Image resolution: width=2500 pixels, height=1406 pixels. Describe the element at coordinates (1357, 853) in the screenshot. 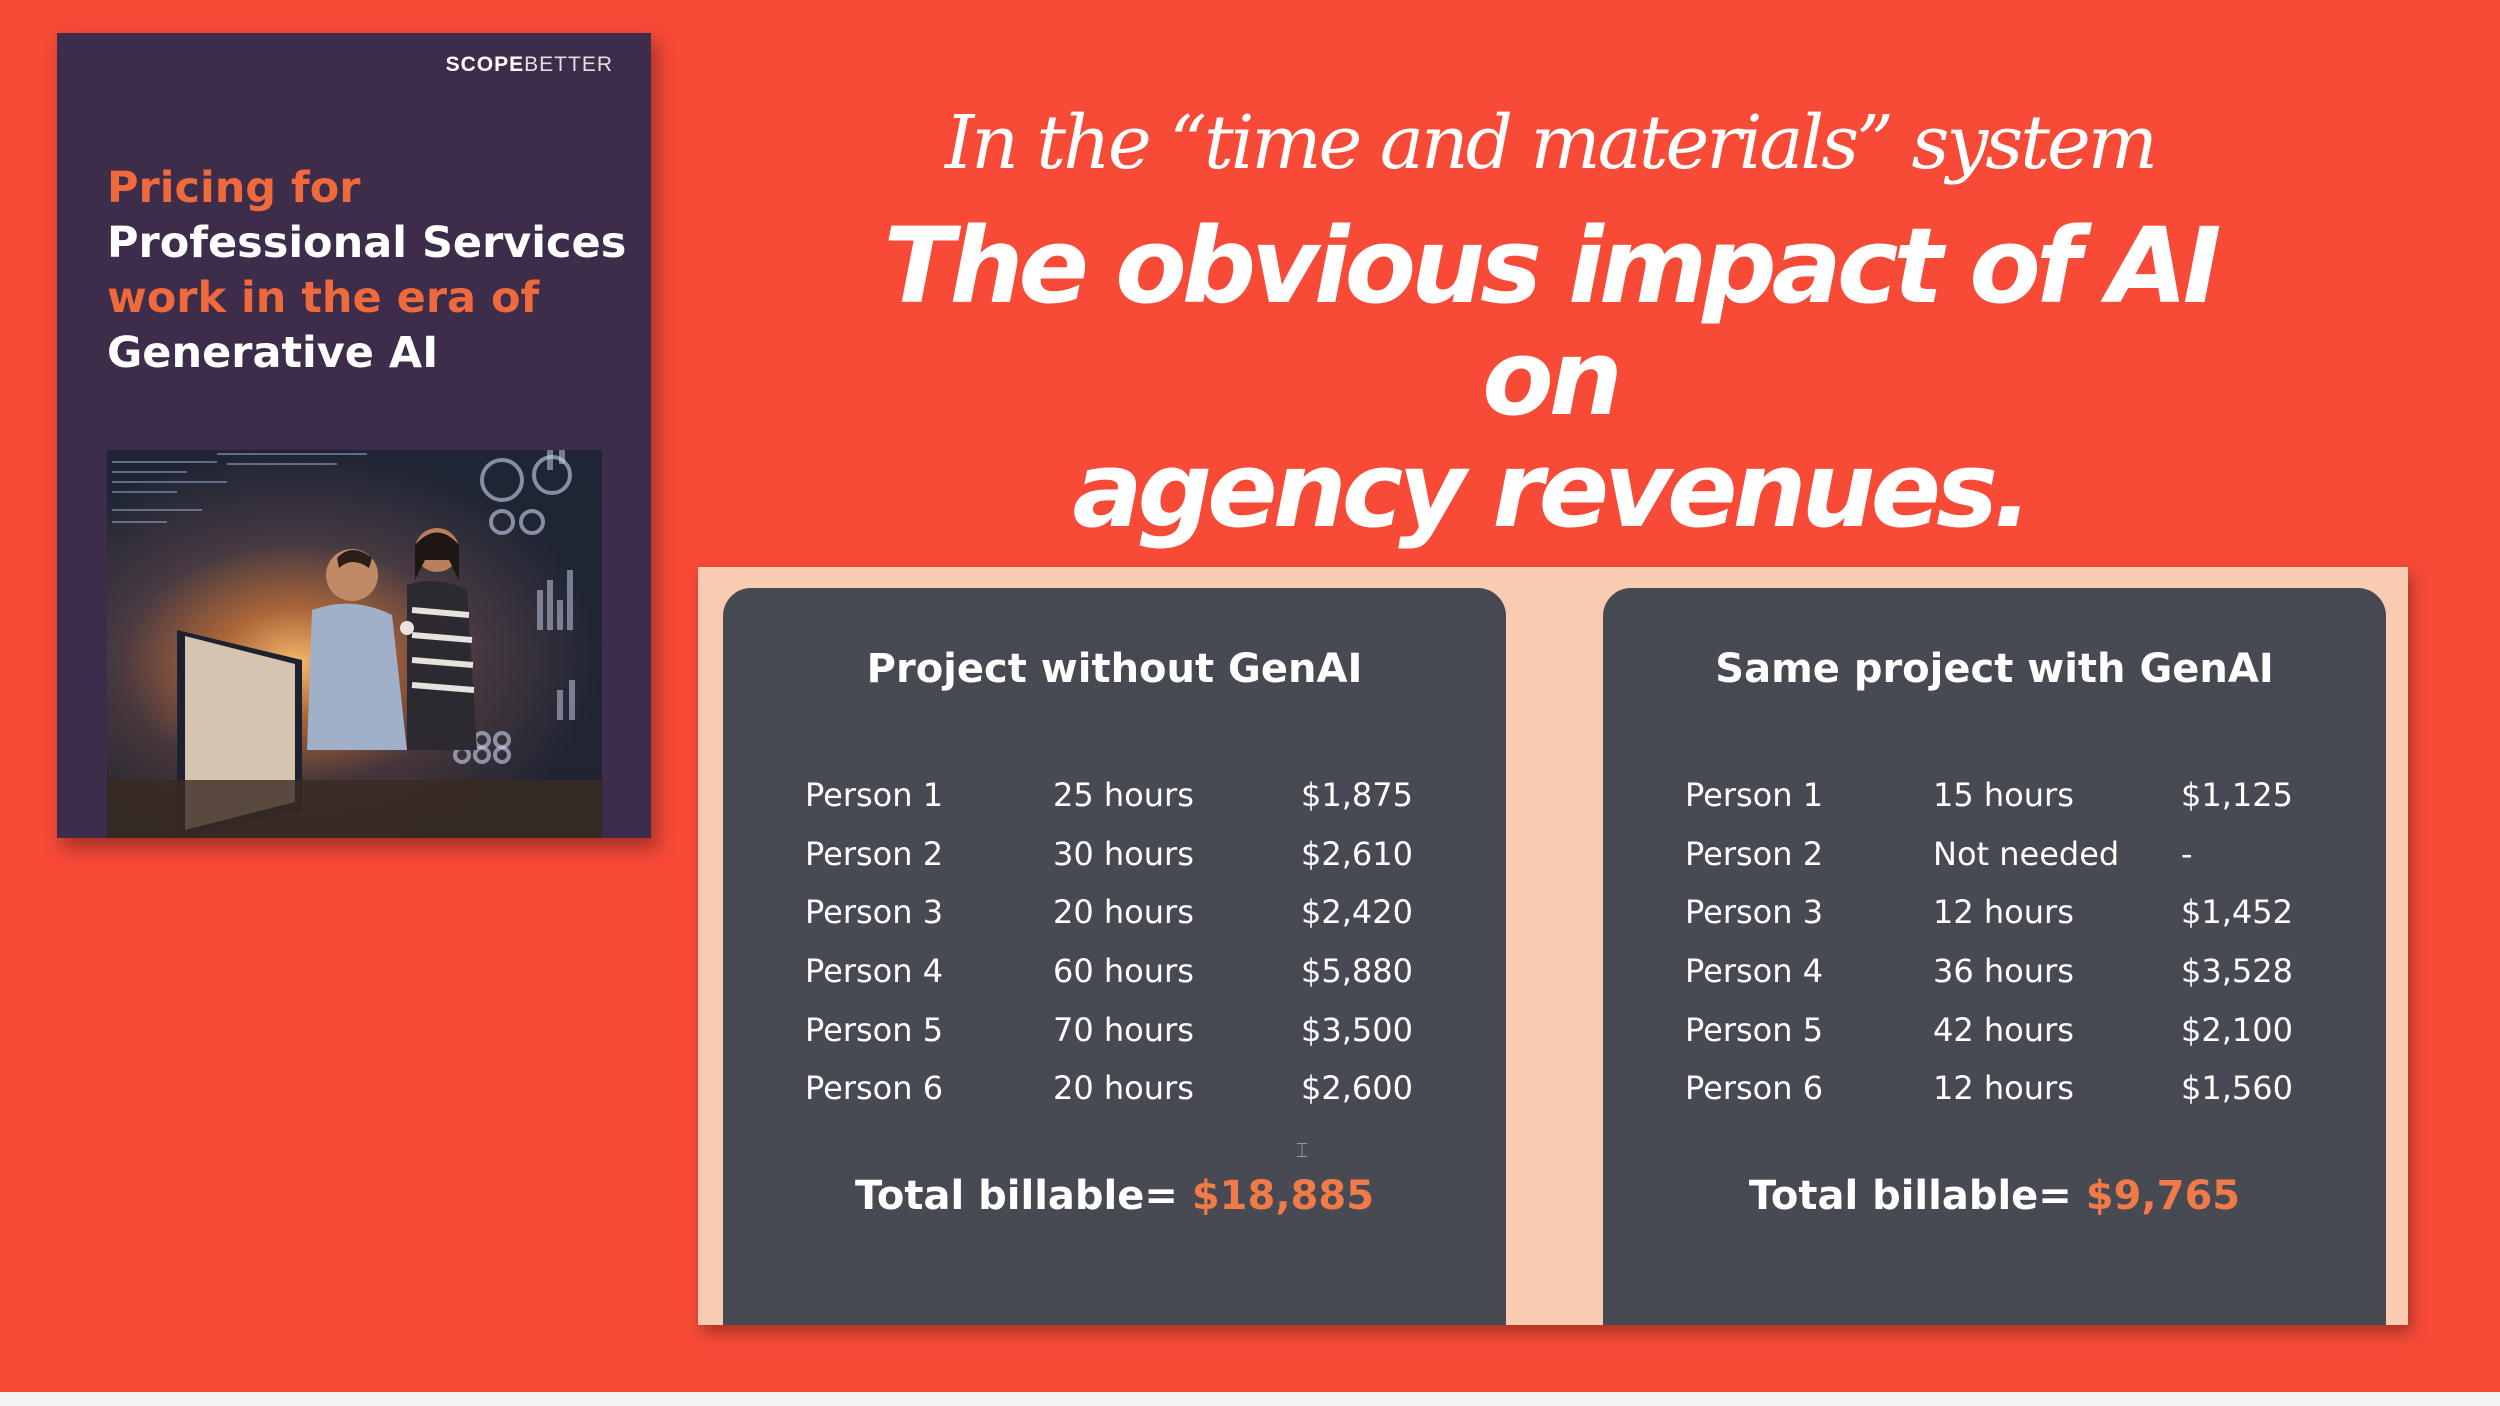

I see `amount-cell: $2,610` at that location.